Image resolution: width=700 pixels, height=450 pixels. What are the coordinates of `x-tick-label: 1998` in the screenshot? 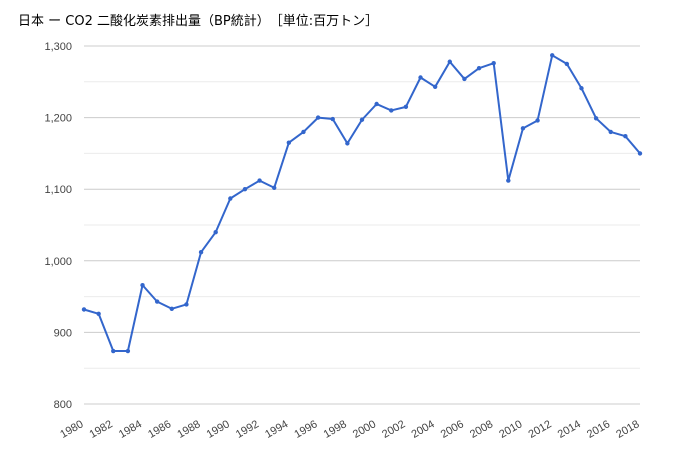 It's located at (335, 429).